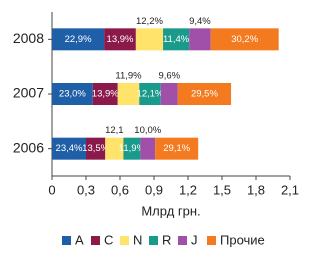 The height and width of the screenshot is (265, 320). I want to click on x-tick-label: 0,3, so click(86, 189).